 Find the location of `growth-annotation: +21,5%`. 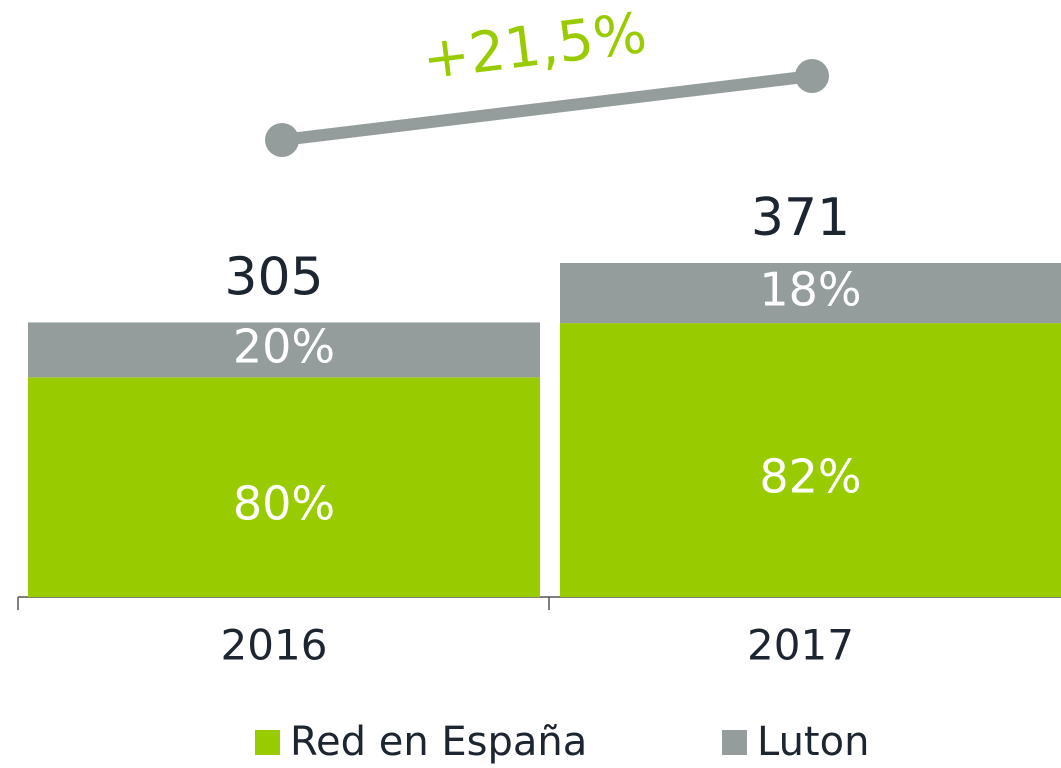

growth-annotation: +21,5% is located at coordinates (534, 47).